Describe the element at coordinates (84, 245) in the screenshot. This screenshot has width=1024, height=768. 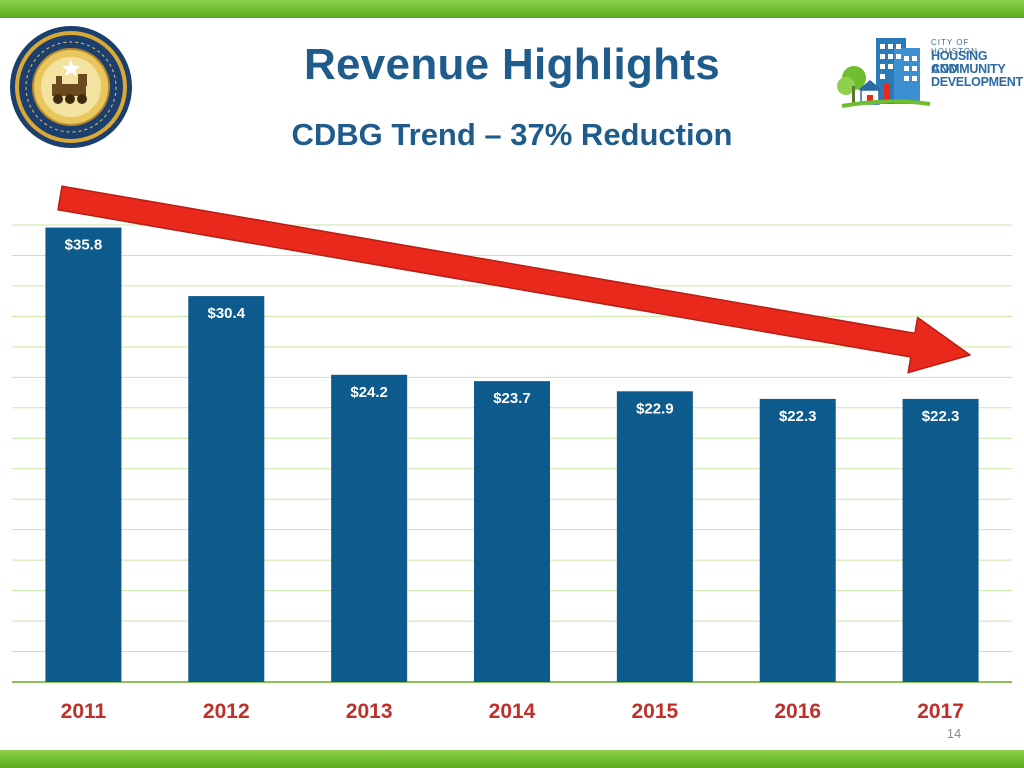
I see `bar-value-label: $35.8` at that location.